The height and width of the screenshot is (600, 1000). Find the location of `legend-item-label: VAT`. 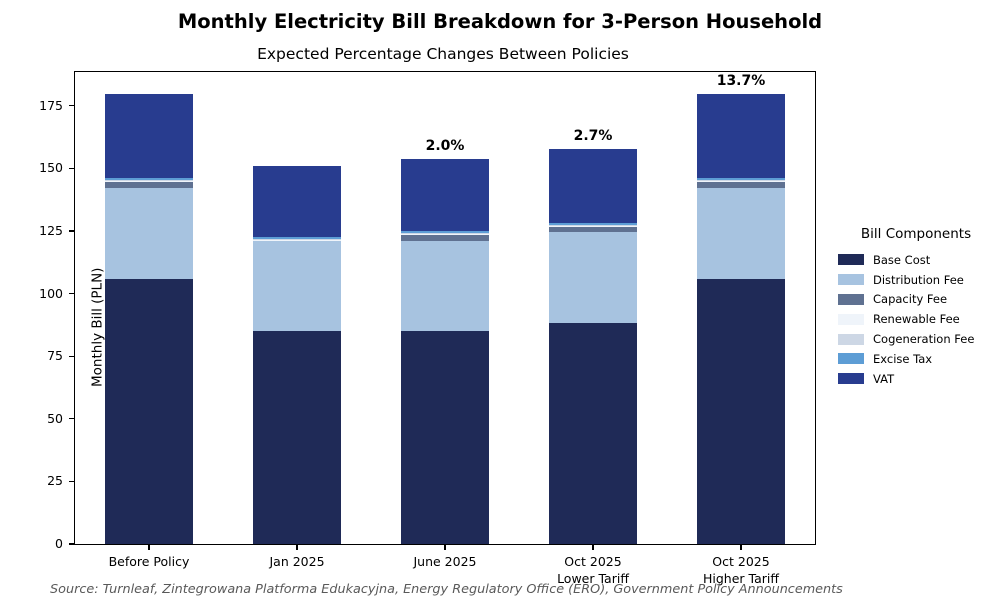

legend-item-label: VAT is located at coordinates (884, 378).